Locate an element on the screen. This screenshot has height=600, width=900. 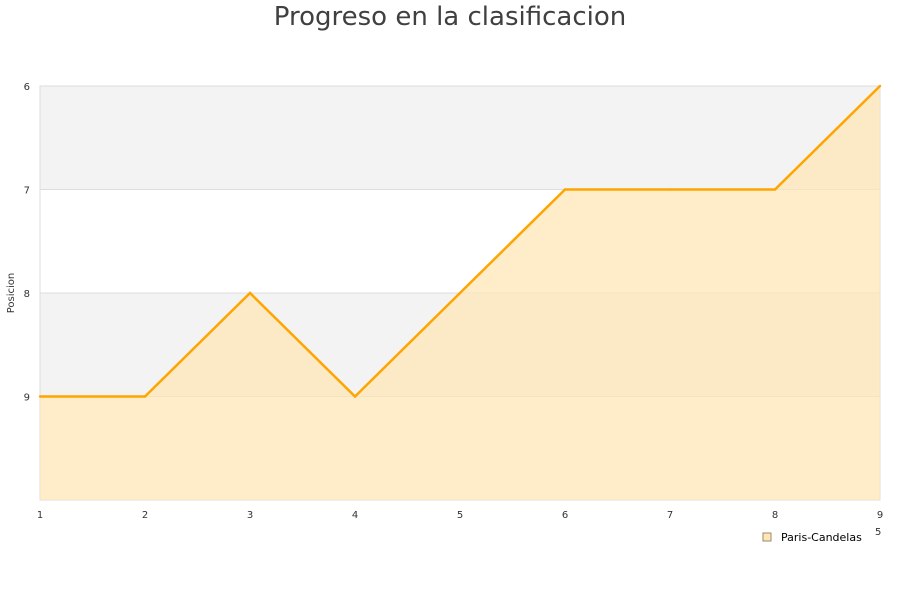
x-tick-label: 6 is located at coordinates (565, 515).